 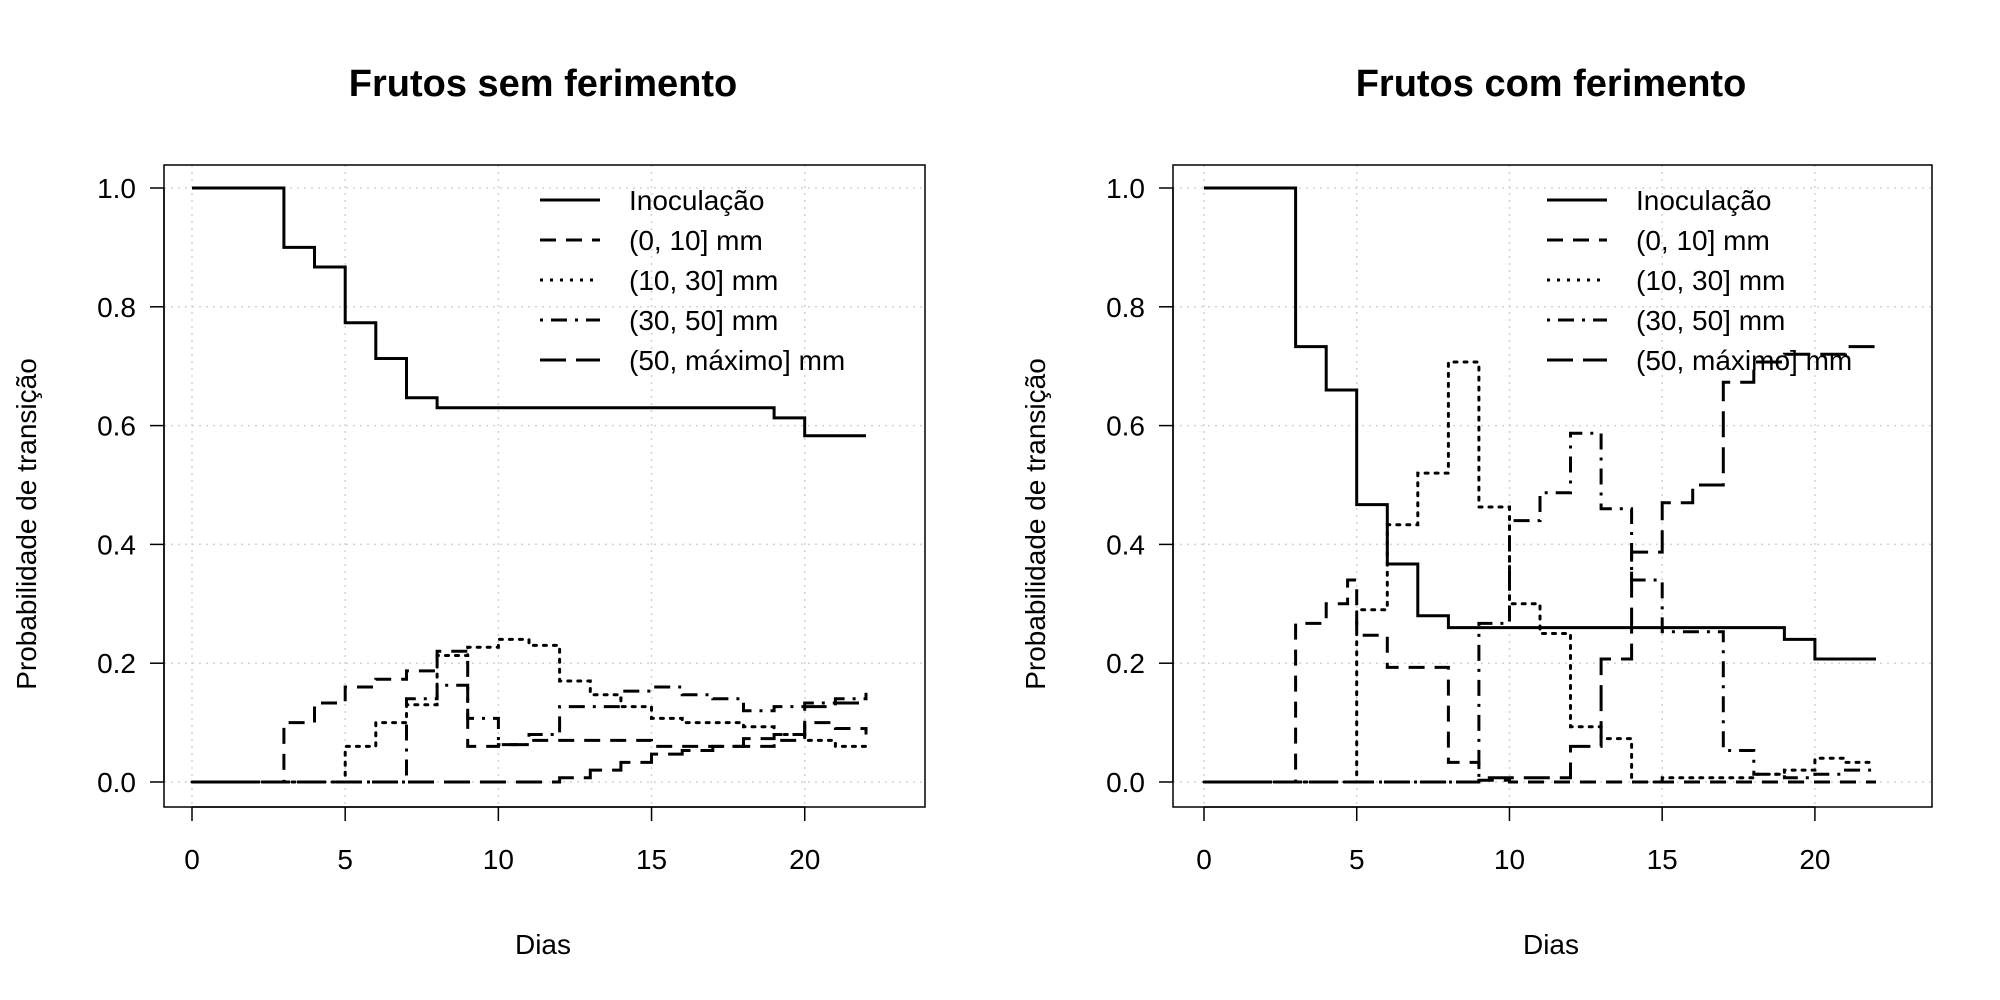 What do you see at coordinates (1551, 84) in the screenshot?
I see `chart-title: Frutos com ferimento` at bounding box center [1551, 84].